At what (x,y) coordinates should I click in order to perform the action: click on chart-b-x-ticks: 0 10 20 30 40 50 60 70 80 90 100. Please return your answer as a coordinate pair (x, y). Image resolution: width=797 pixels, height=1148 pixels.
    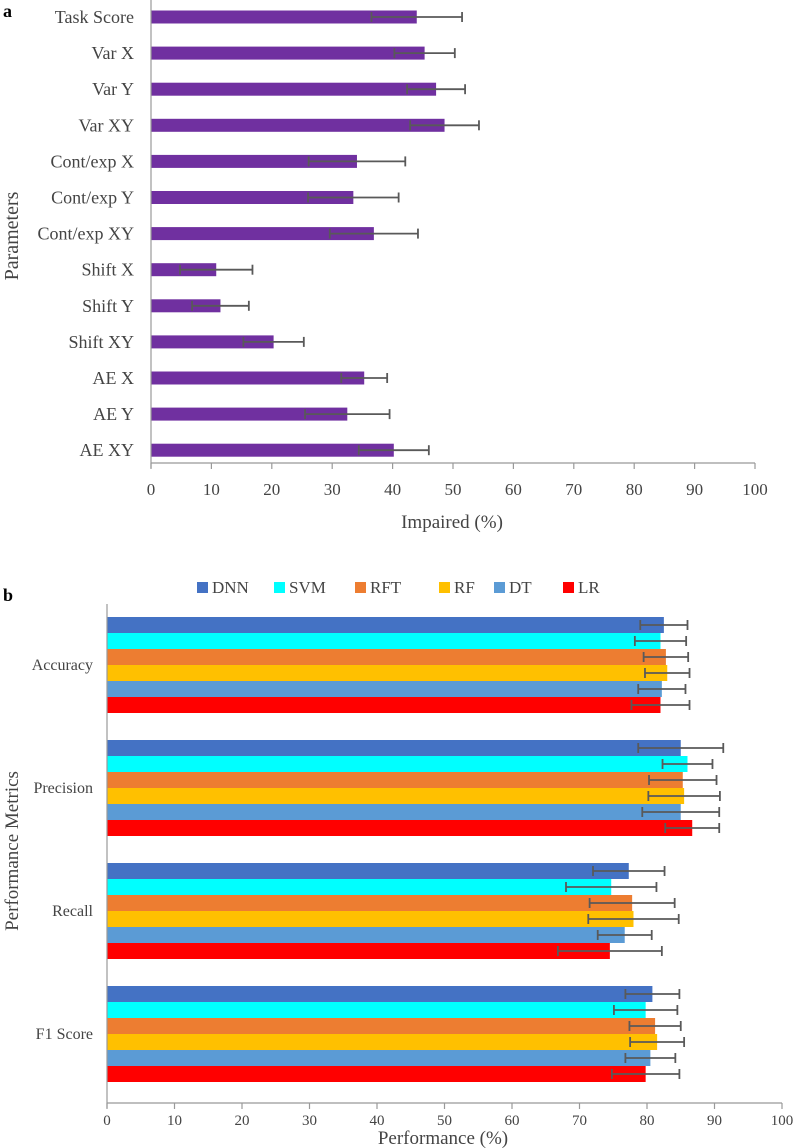
    Looking at the image, I should click on (448, 1116).